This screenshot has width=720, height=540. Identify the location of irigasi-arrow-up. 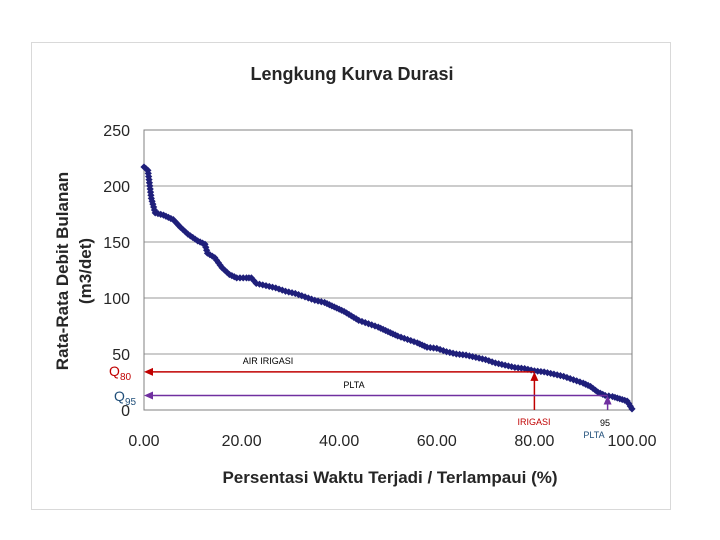
(534, 376).